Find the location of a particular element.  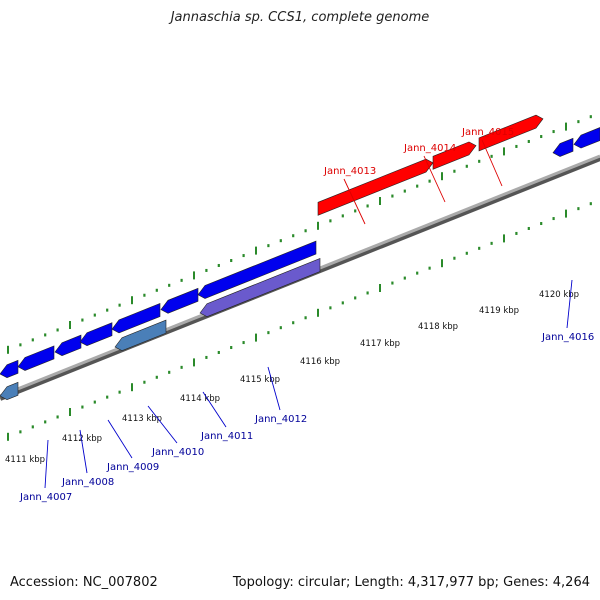

scale-label: 4111 kbp is located at coordinates (25, 460).